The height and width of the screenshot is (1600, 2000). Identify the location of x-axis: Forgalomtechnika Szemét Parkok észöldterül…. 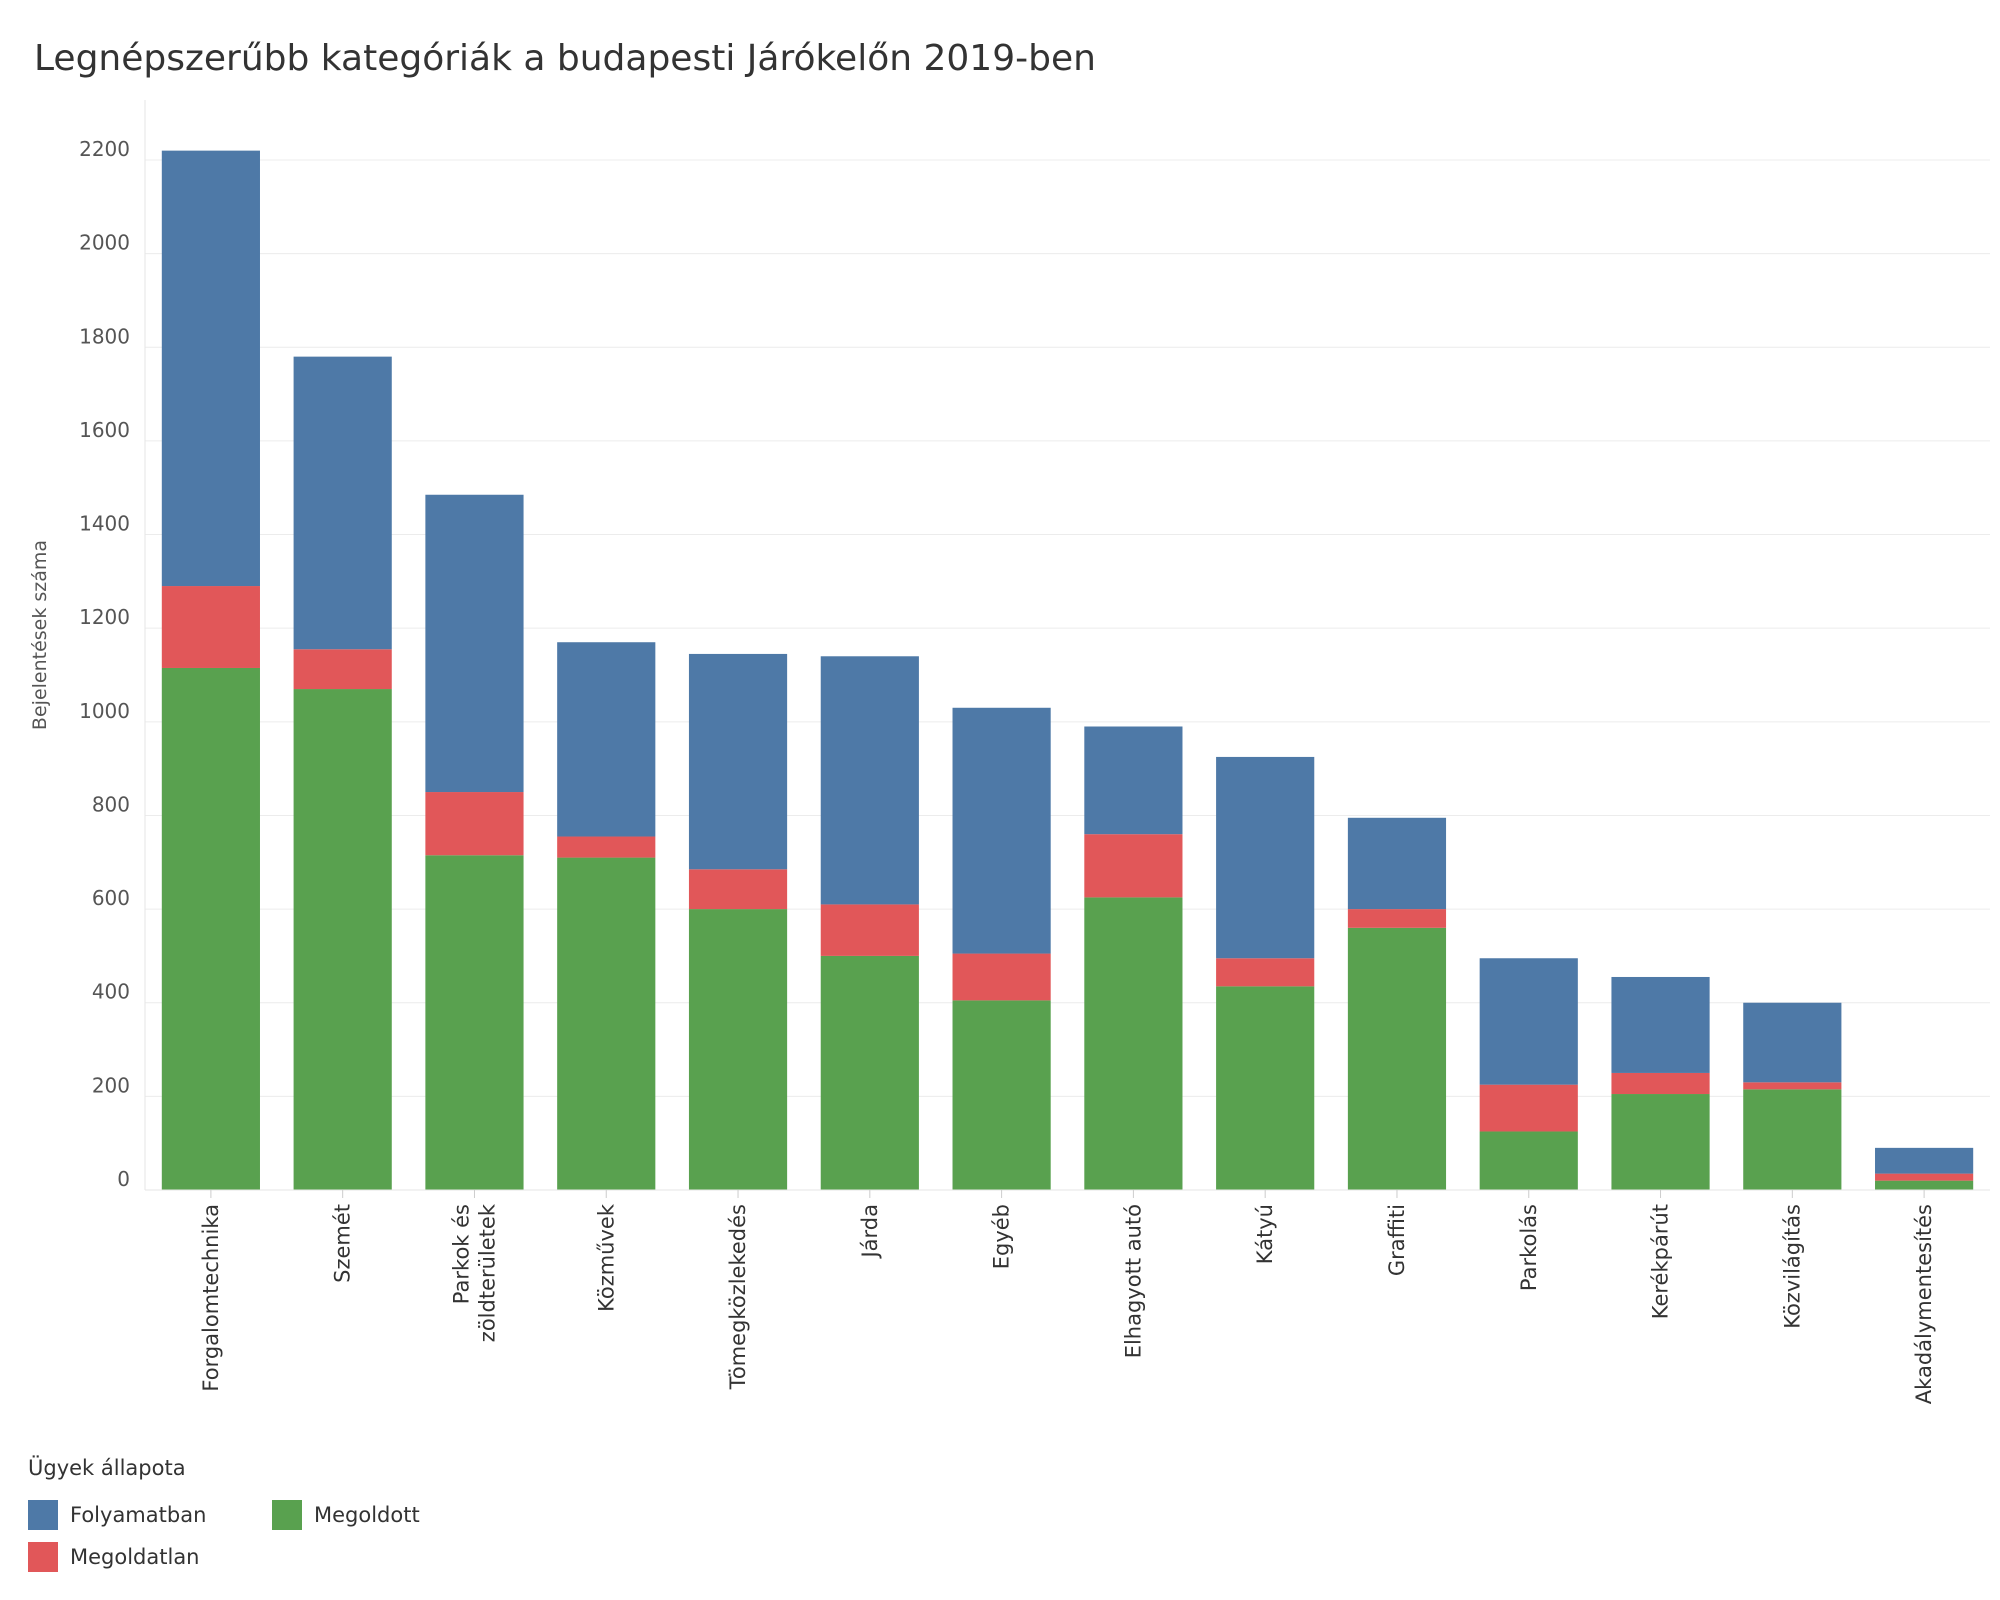
(1067, 1296).